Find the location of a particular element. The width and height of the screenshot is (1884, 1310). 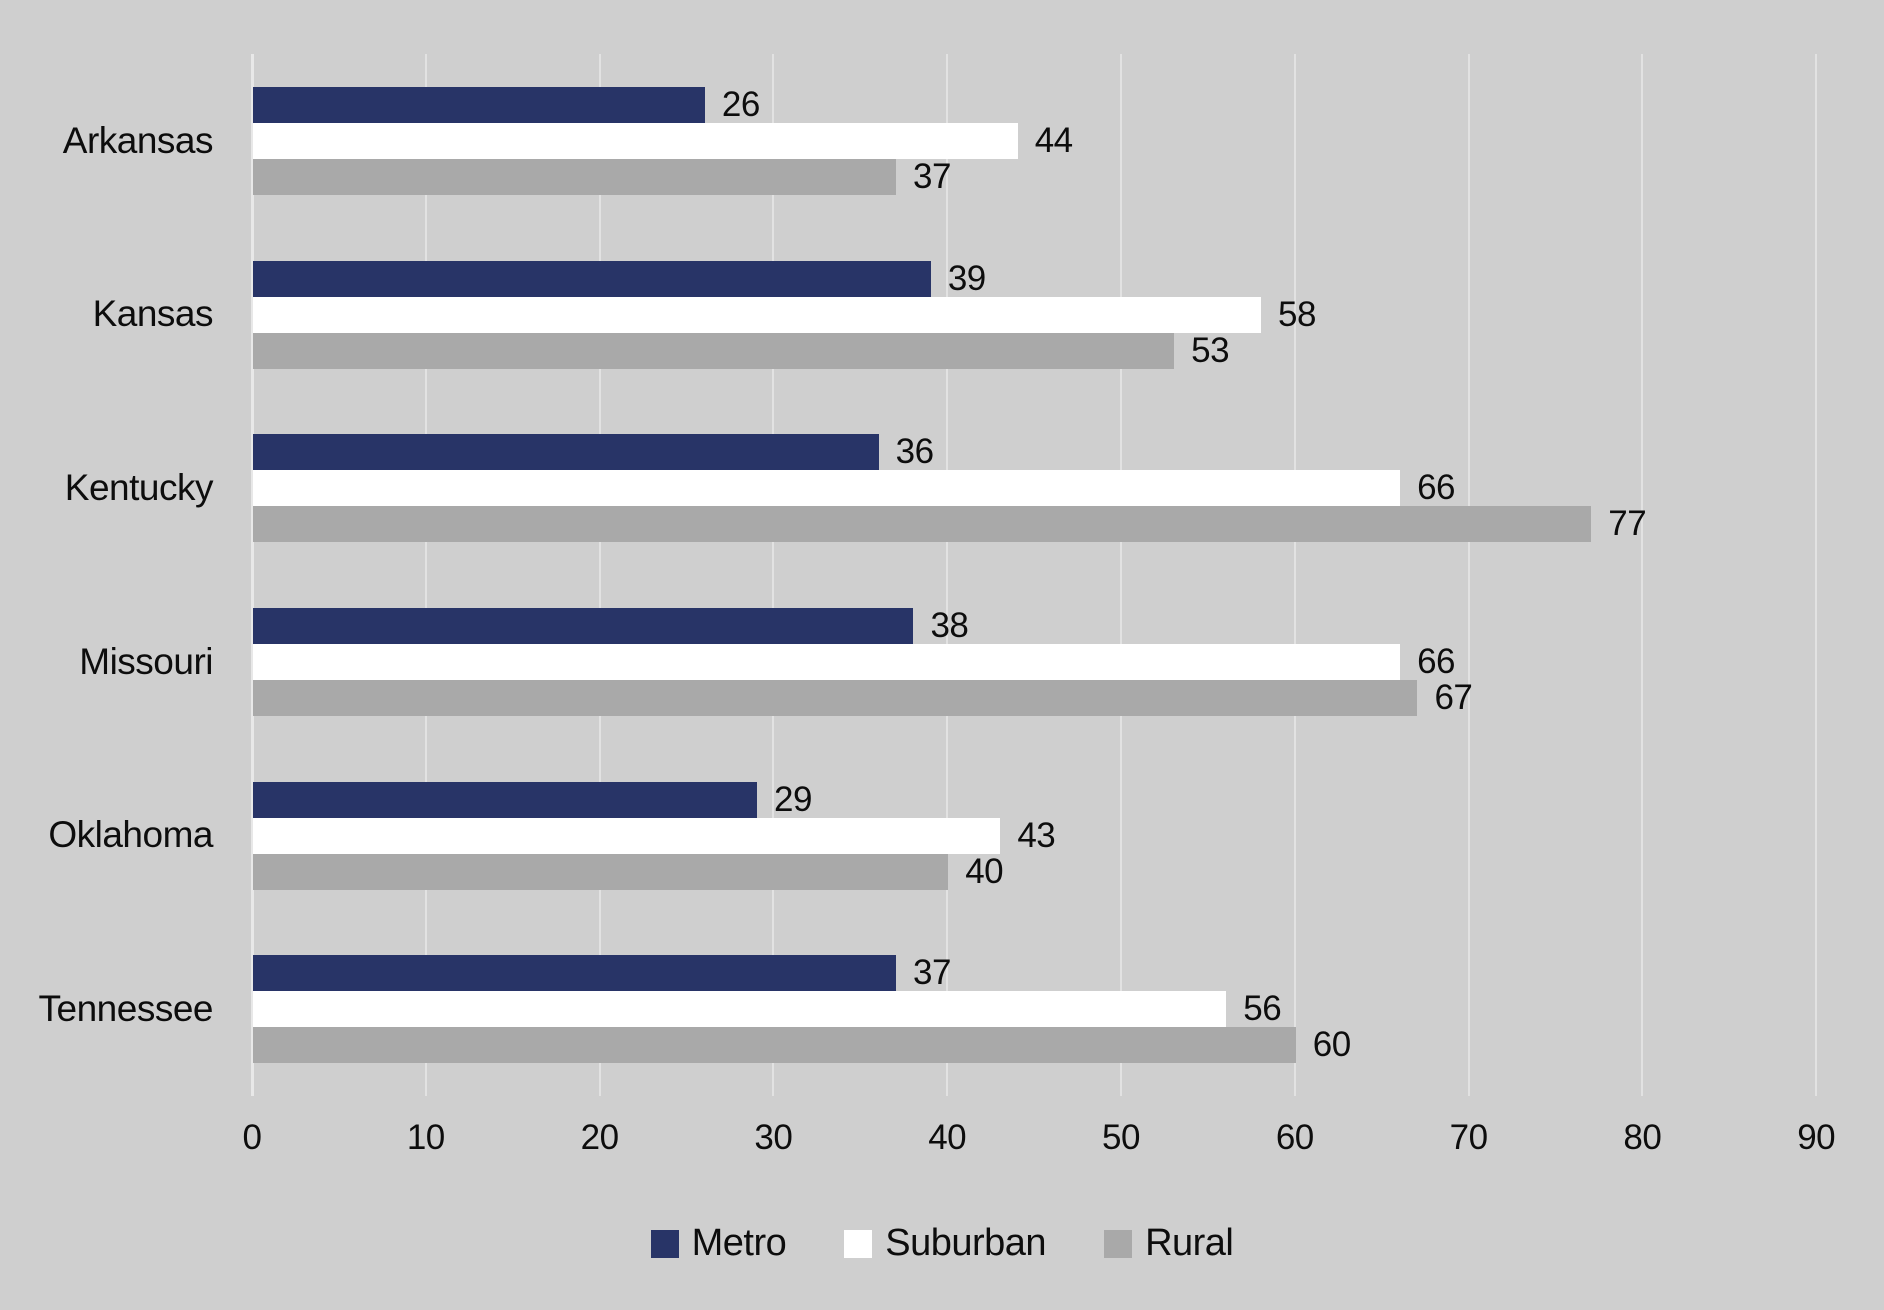

data-label-oklahoma-rural: 40 is located at coordinates (984, 871).